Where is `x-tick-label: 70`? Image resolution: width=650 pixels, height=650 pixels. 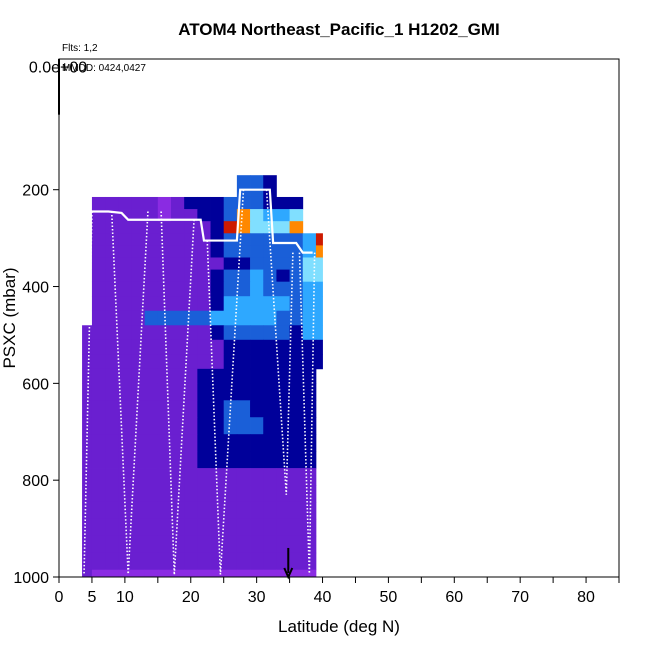
x-tick-label: 70 is located at coordinates (520, 597).